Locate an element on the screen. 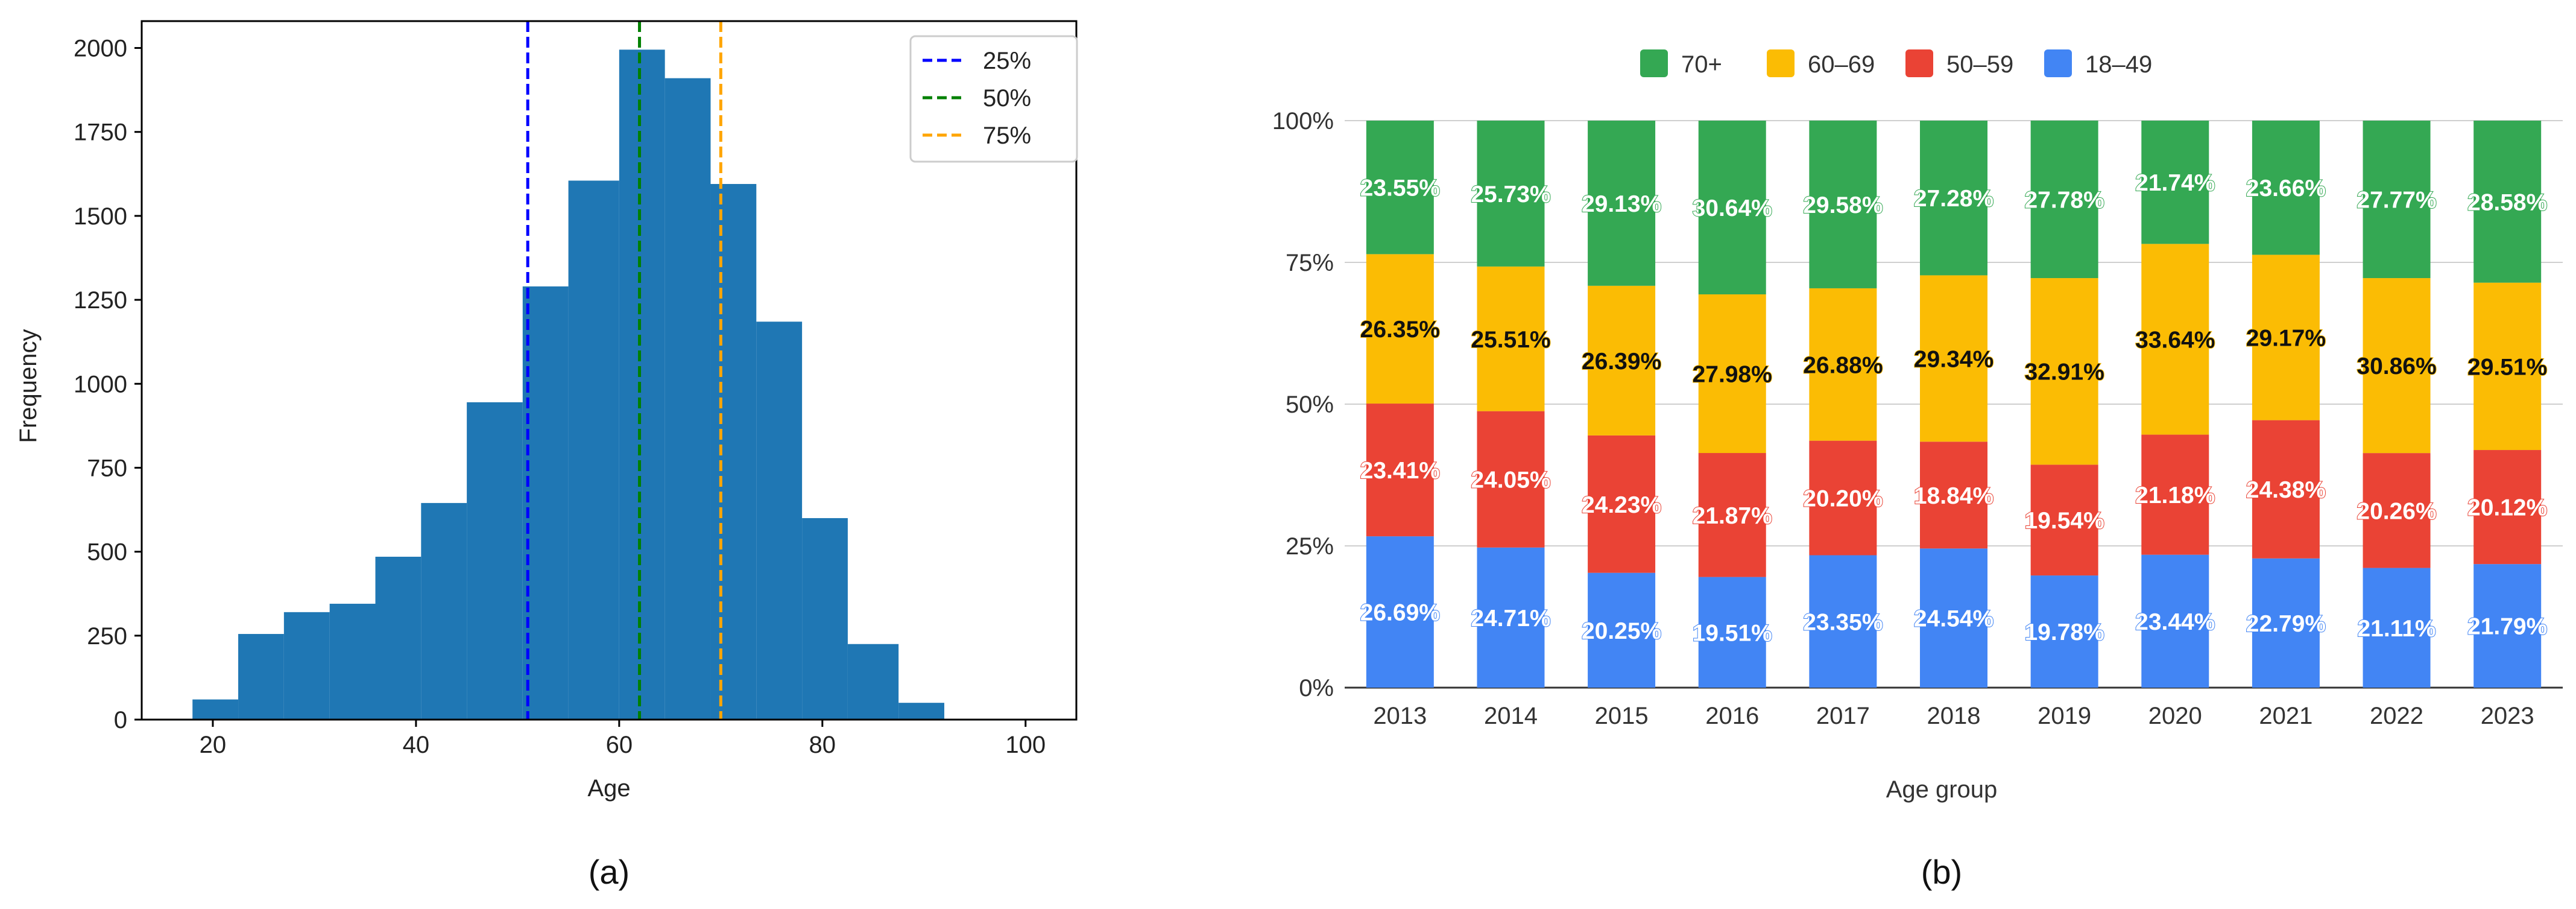  data-label: 30.64% is located at coordinates (1732, 208).